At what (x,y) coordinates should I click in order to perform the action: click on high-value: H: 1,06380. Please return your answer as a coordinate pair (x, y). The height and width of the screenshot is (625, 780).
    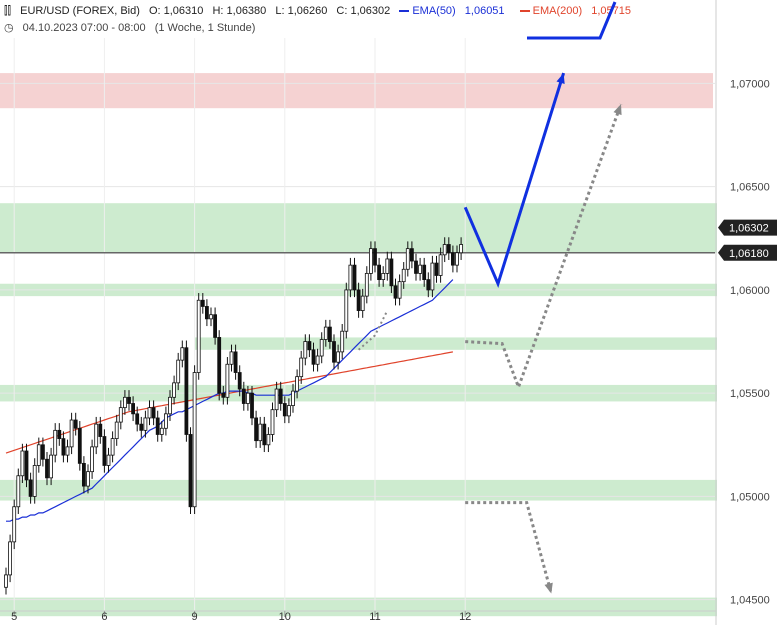
    Looking at the image, I should click on (239, 11).